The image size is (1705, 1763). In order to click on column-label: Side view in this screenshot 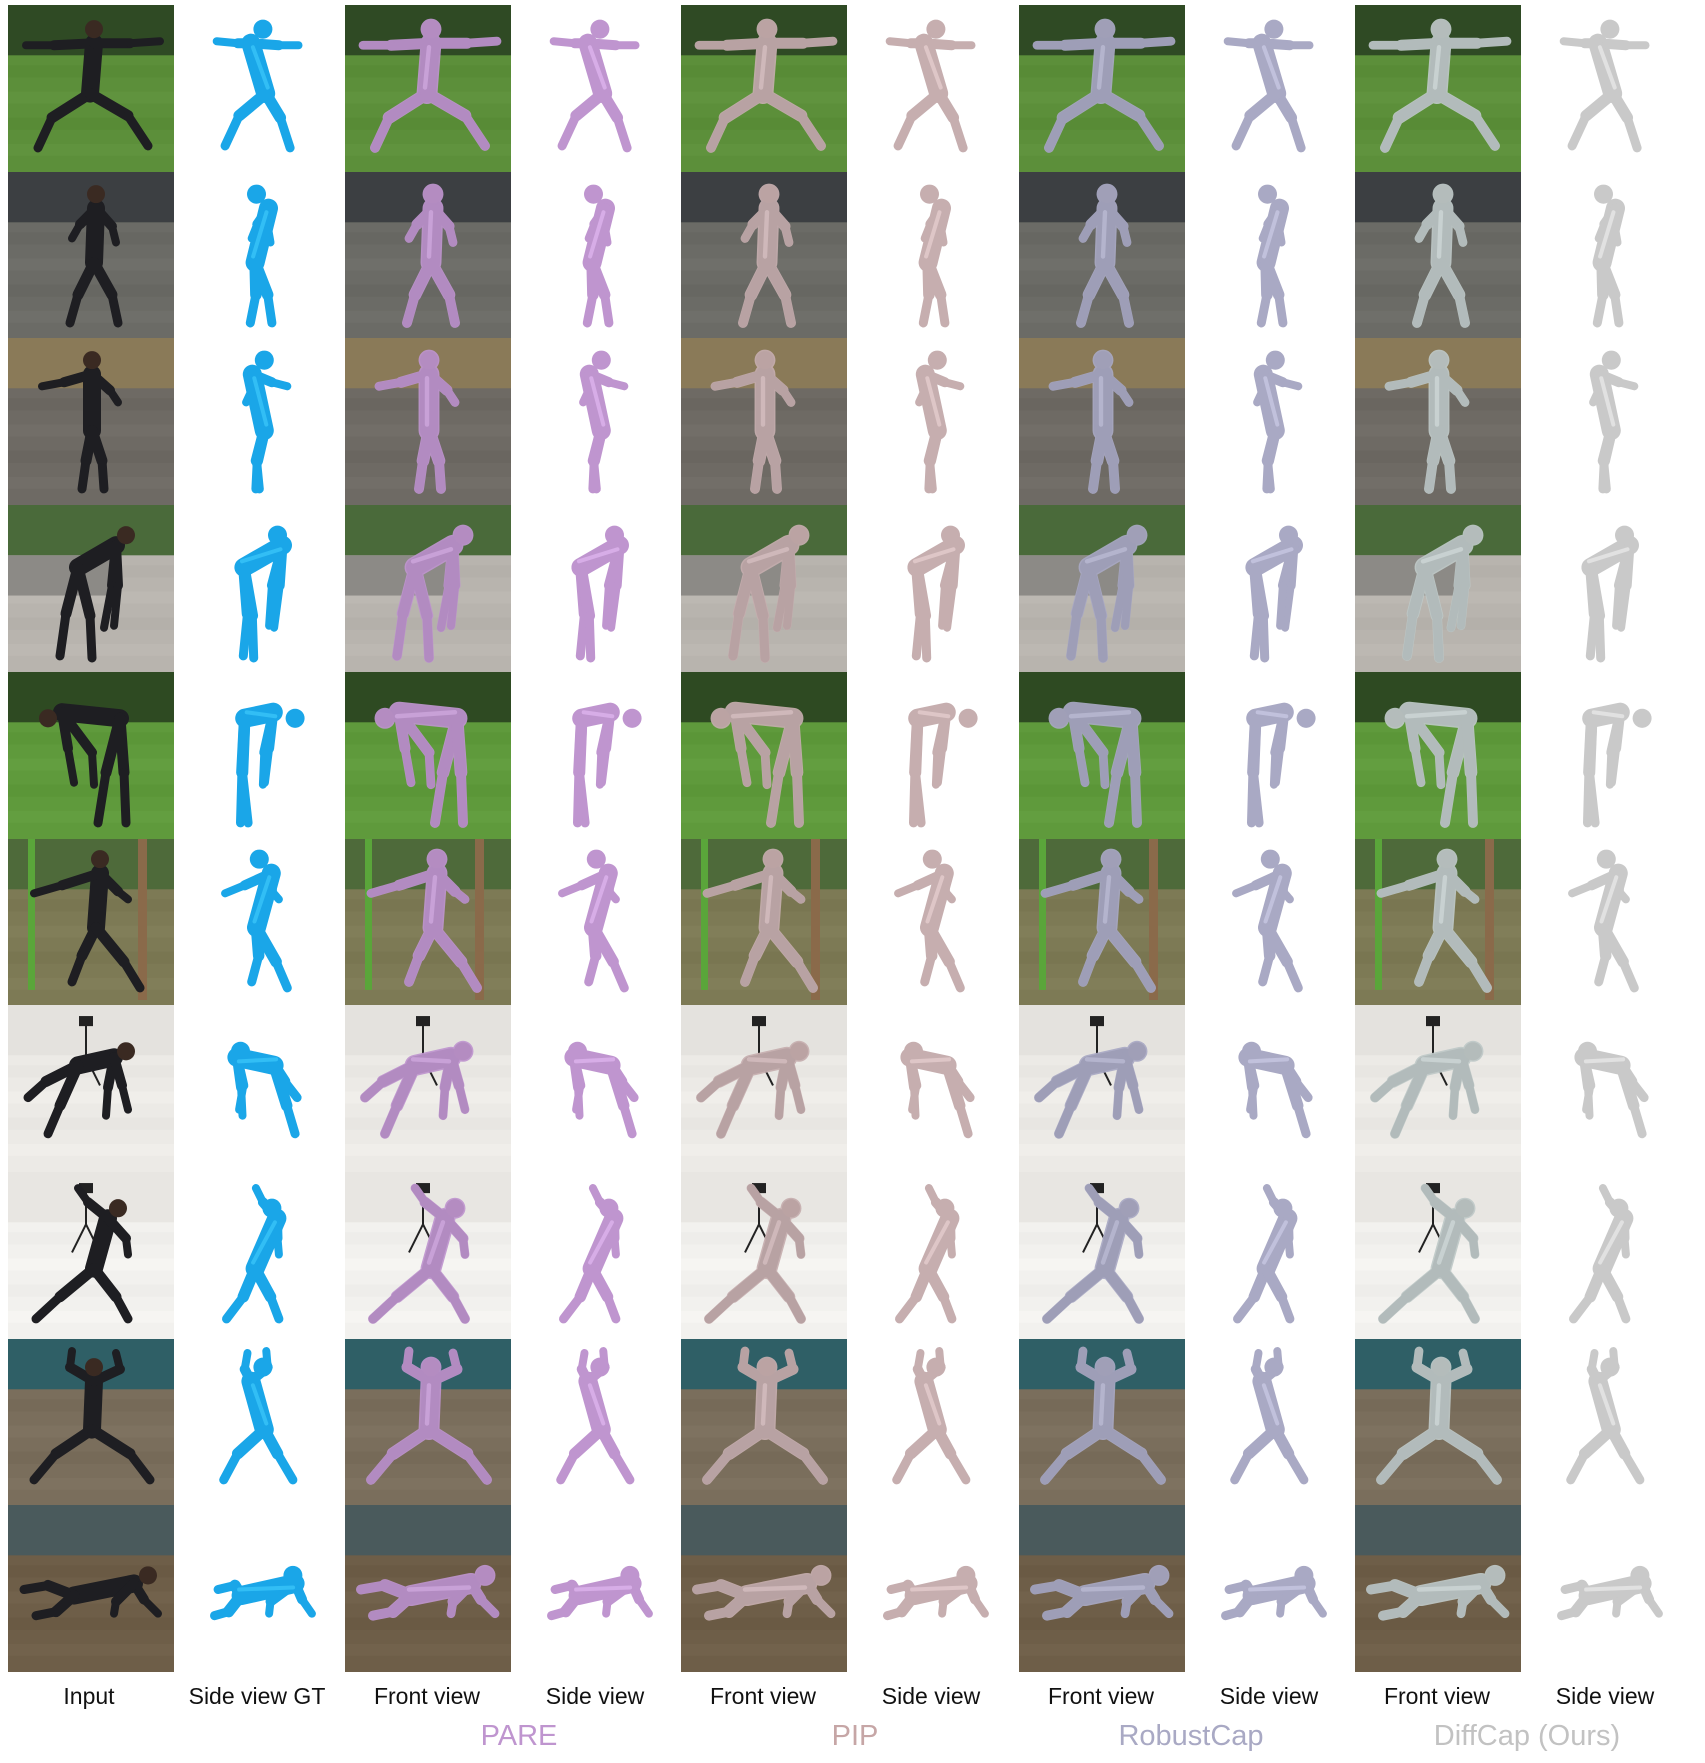, I will do `click(595, 1696)`.